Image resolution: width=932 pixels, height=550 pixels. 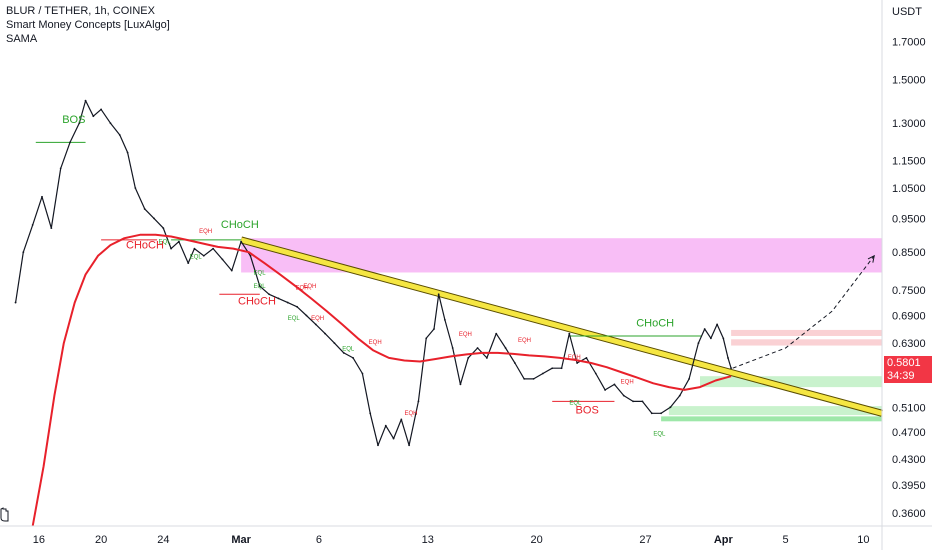 I want to click on x-axis: 16 20 24 Mar 6 13 20 27 Apr 5 10, so click(x=466, y=535).